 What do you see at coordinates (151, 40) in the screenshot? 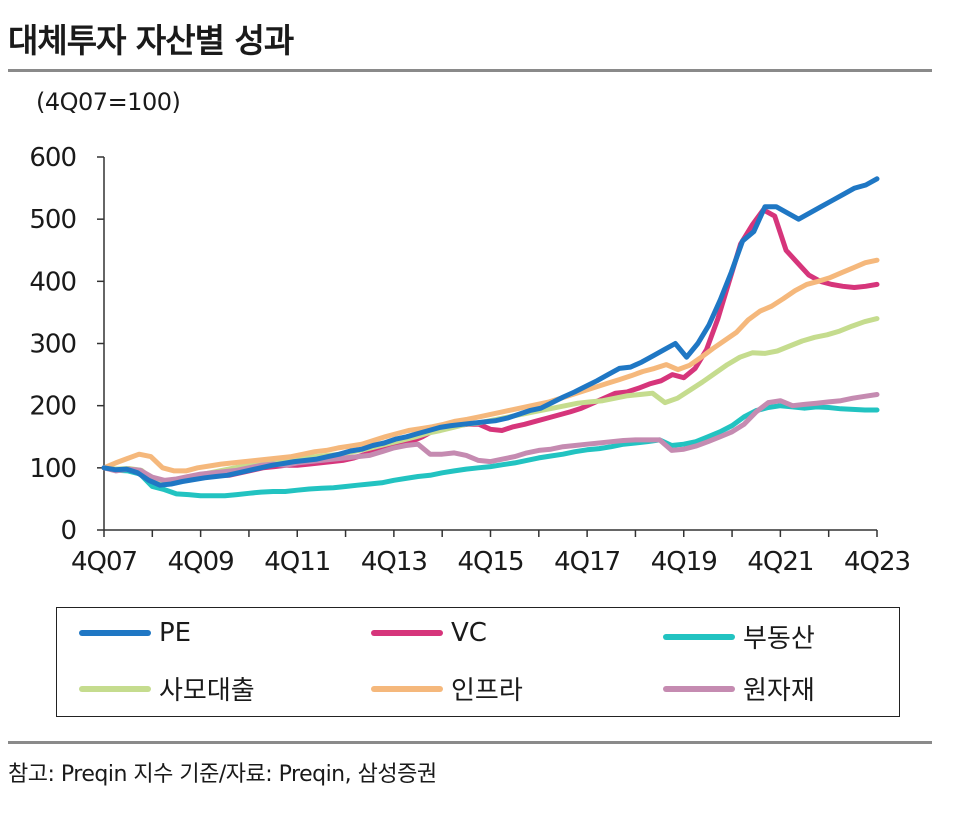
I see `chart-title: 대체투자 자산별 성과` at bounding box center [151, 40].